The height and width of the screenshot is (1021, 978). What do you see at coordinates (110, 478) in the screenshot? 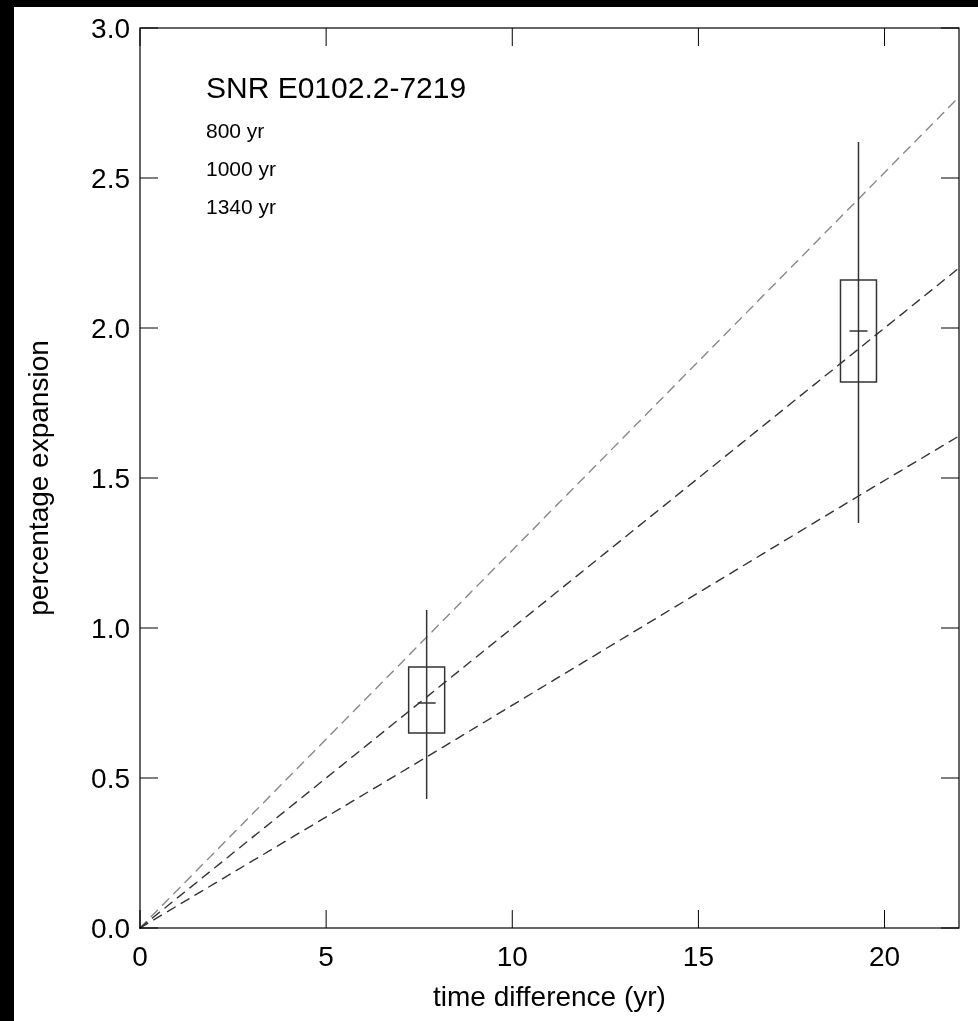
I see `y-tick-label: 1.5` at bounding box center [110, 478].